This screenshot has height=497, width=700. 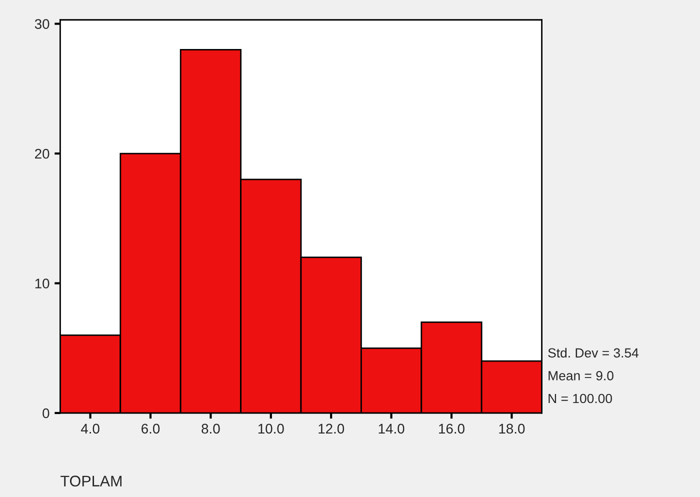 What do you see at coordinates (90, 429) in the screenshot?
I see `x-tick-label: 4.0` at bounding box center [90, 429].